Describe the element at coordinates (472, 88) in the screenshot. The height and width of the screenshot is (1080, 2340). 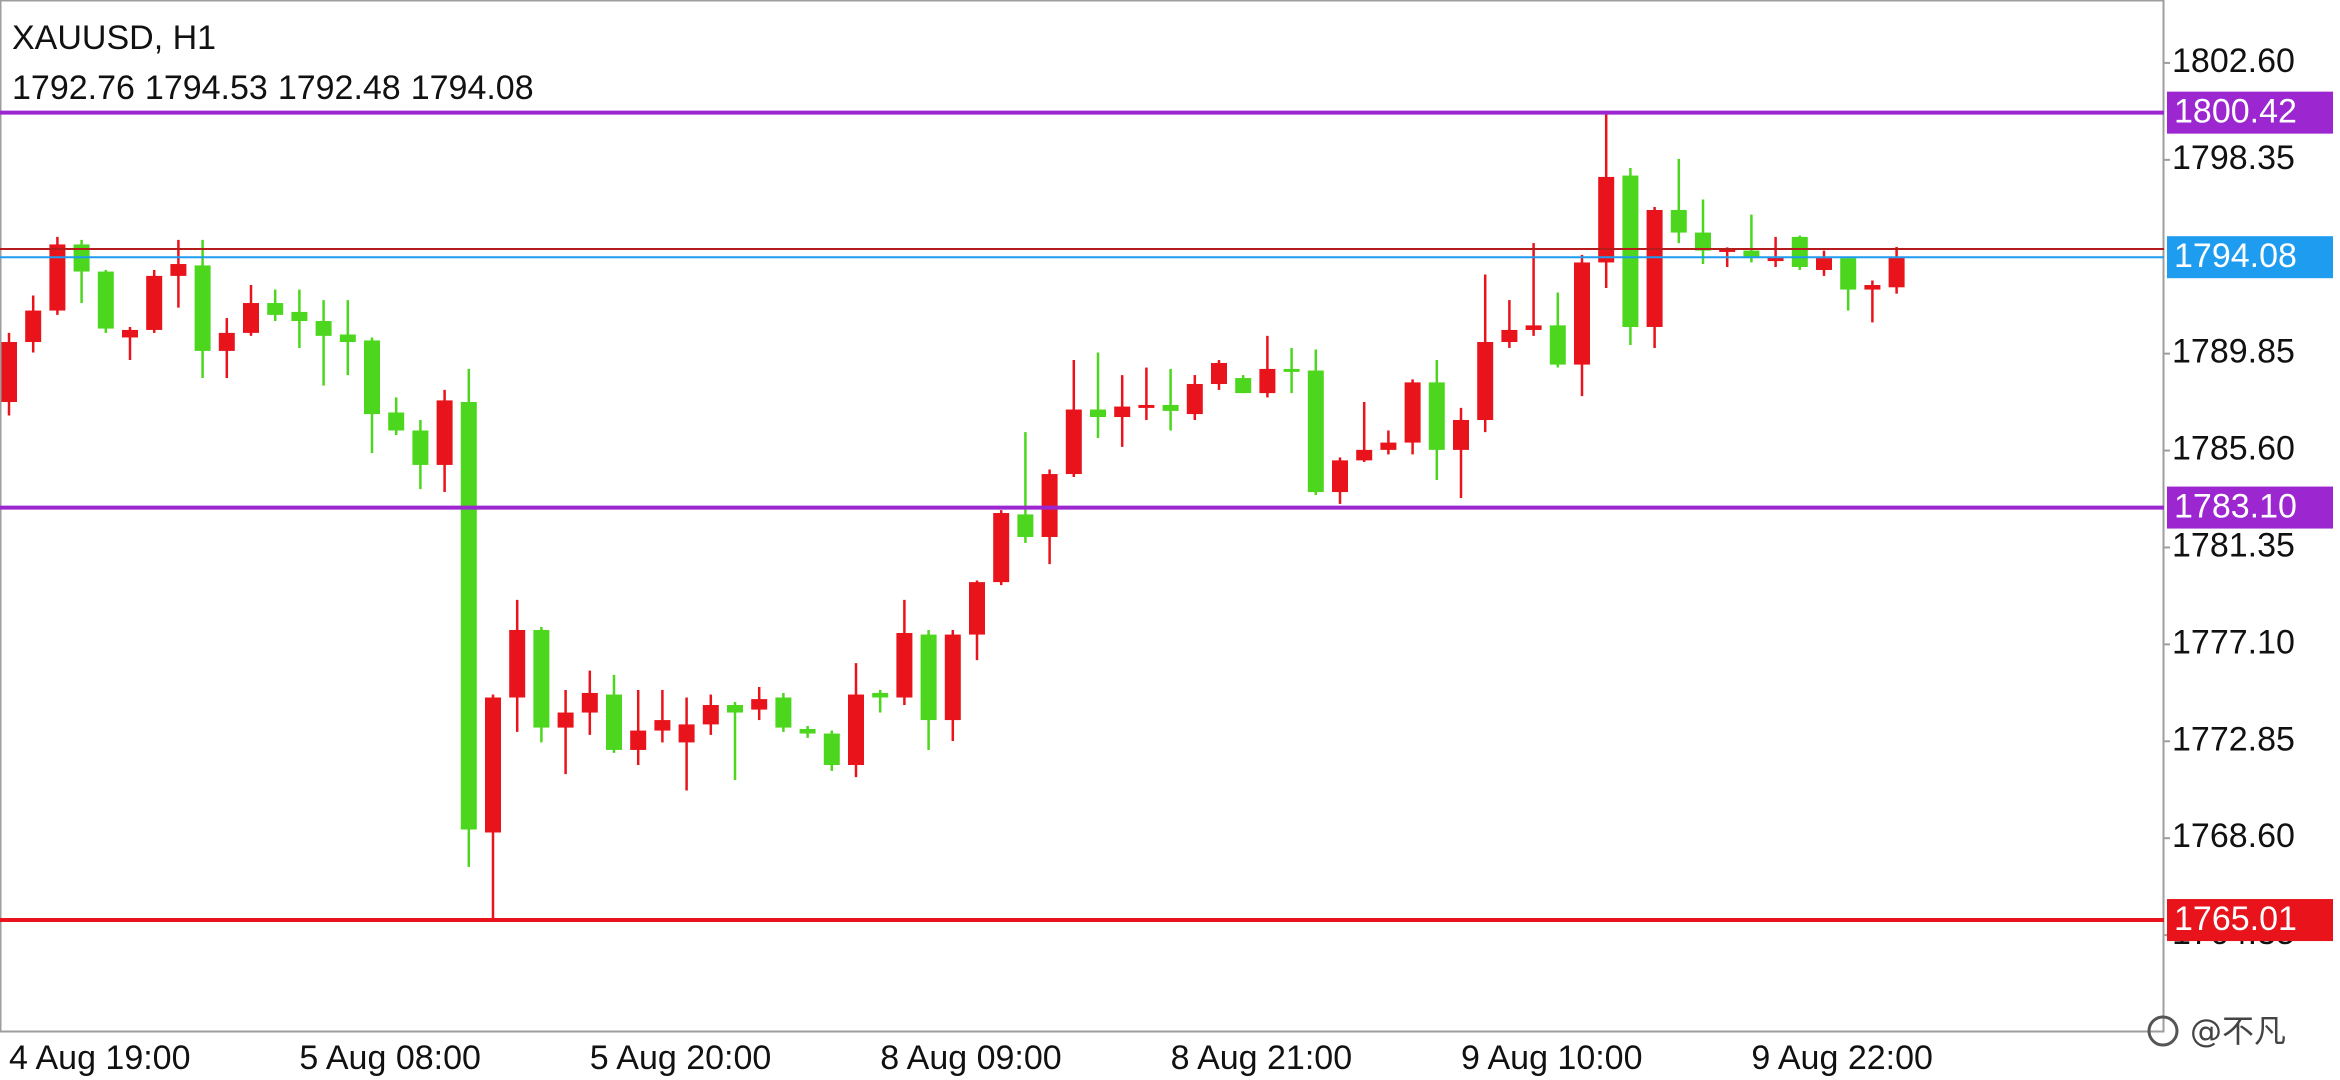
I see `close-value: 1794.08` at that location.